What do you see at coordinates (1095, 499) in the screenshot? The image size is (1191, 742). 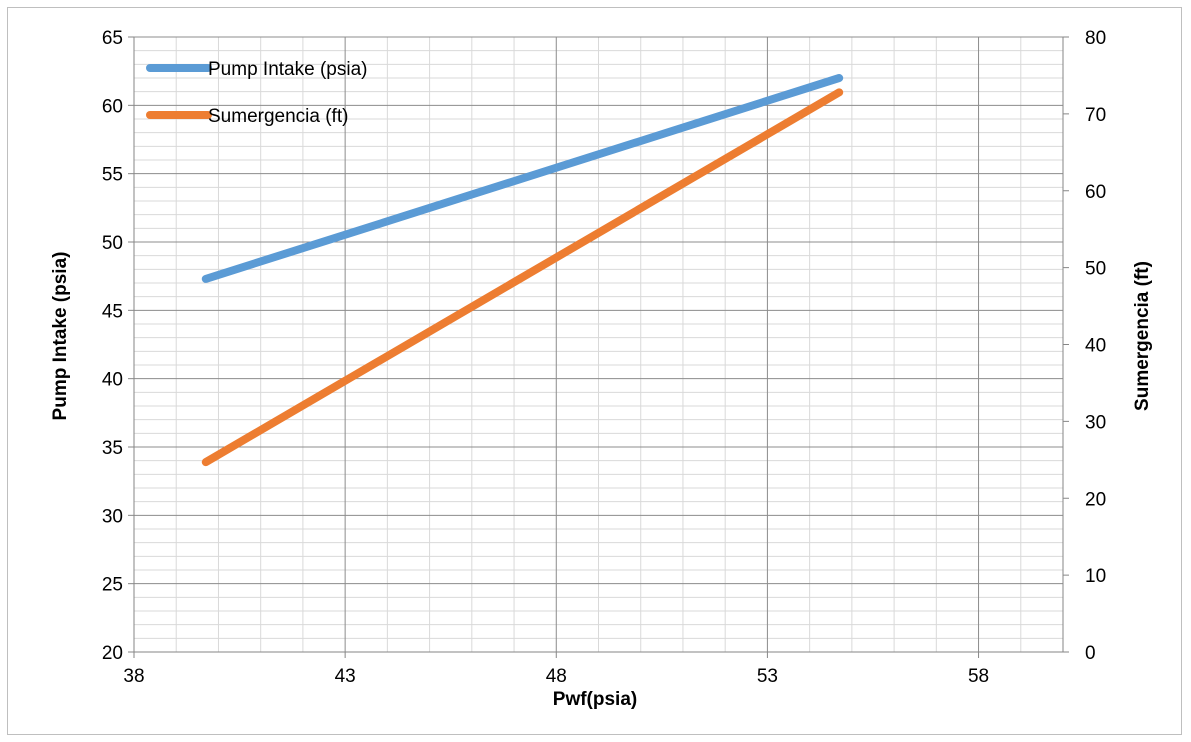 I see `y2-tick-label: 20` at bounding box center [1095, 499].